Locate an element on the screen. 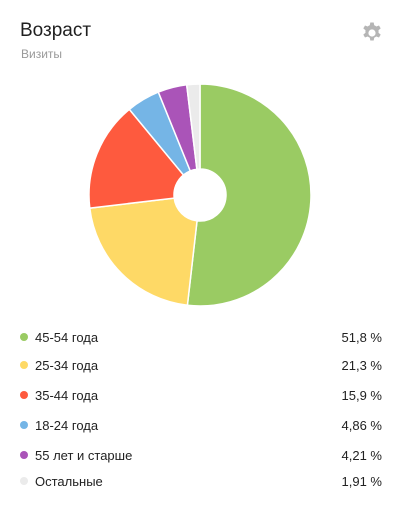  page-subtitle: Визиты is located at coordinates (42, 54).